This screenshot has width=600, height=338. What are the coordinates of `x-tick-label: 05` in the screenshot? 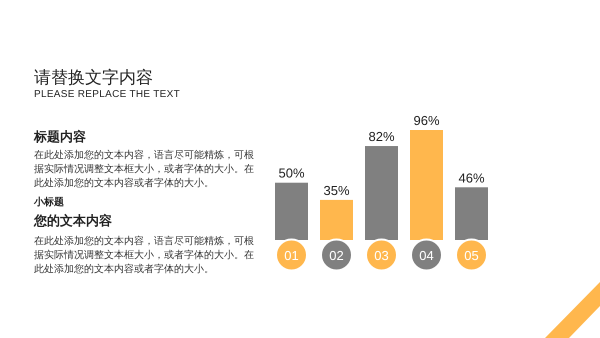 It's located at (471, 255).